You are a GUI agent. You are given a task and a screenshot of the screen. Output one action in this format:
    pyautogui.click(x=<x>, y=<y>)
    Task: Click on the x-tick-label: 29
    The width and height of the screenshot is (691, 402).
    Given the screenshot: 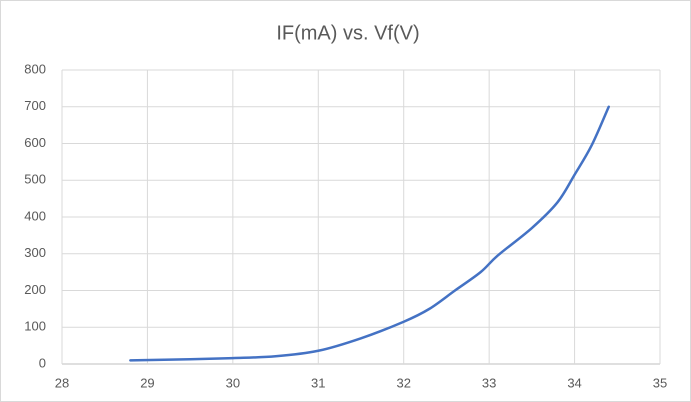 What is the action you would take?
    pyautogui.click(x=147, y=382)
    